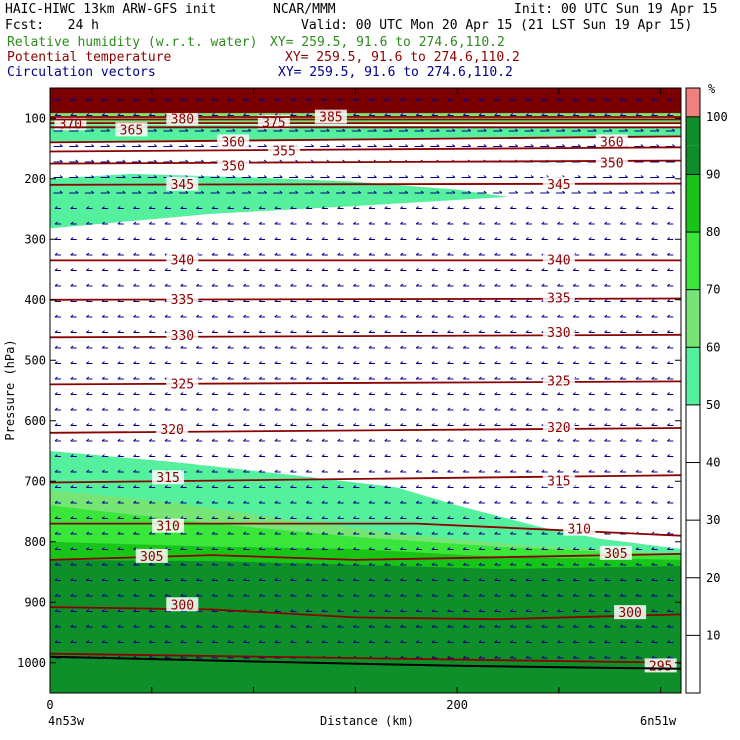  I want to click on y-tick-label-200: 200, so click(35, 179).